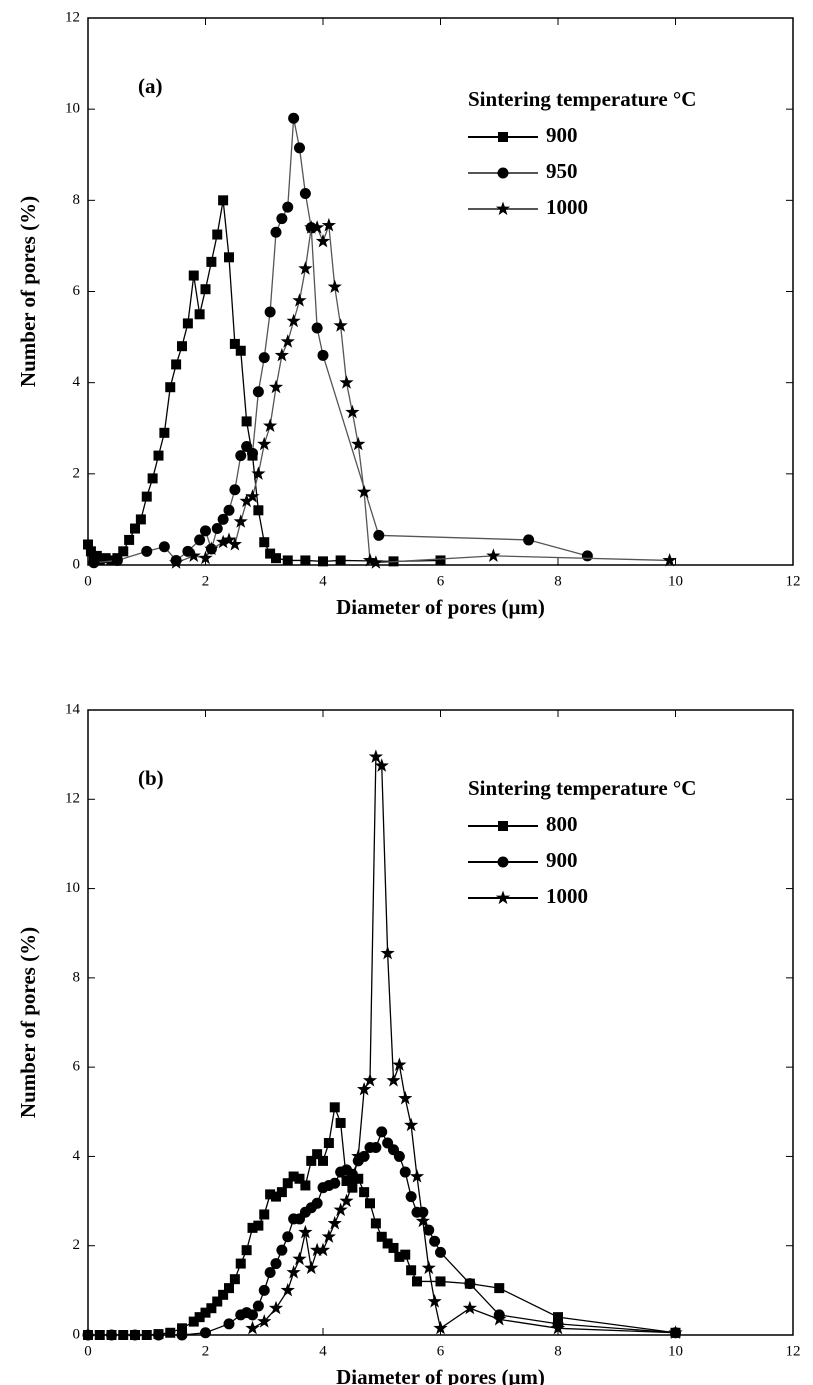  I want to click on panel-label: (b), so click(151, 778).